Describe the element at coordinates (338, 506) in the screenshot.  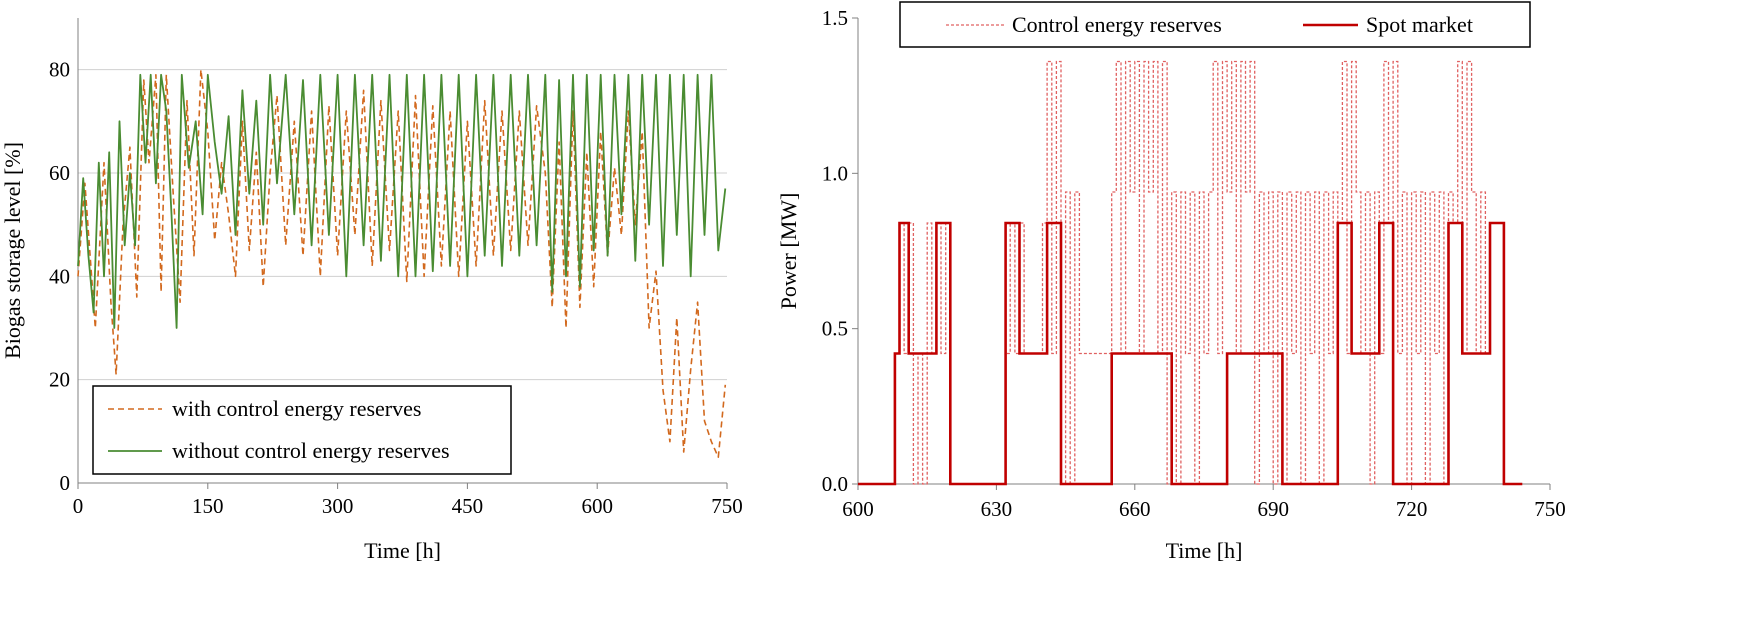
I see `x-tick-label: 300` at that location.